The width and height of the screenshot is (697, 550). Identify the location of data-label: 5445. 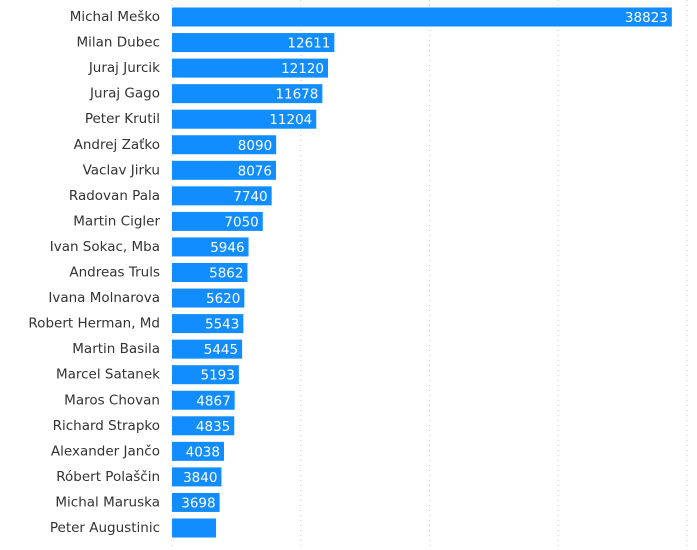
(221, 350).